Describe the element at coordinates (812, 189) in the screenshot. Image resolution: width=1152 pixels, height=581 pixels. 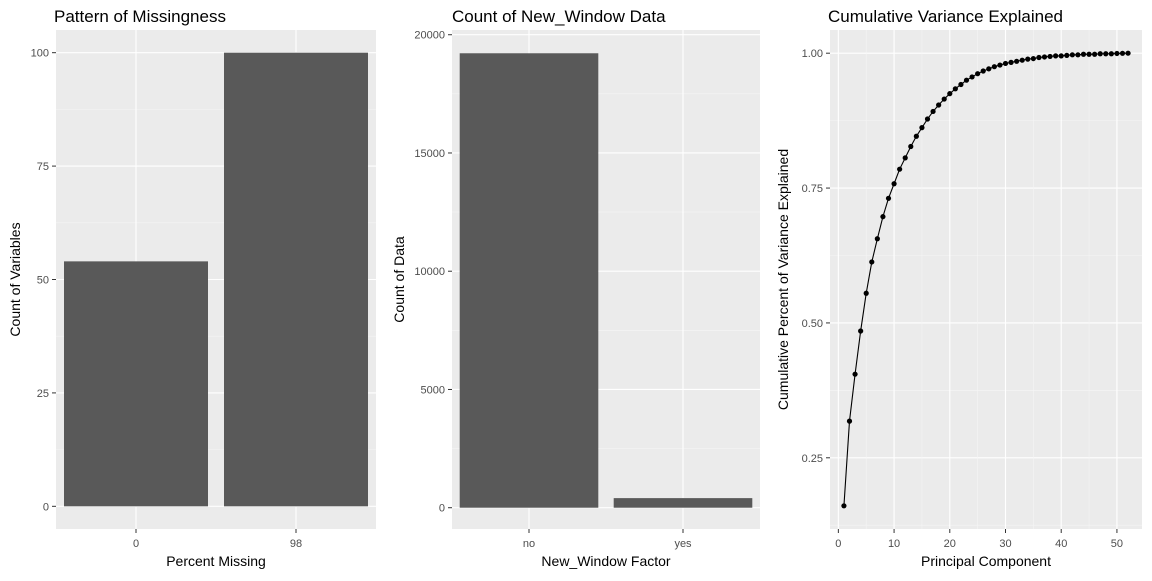
I see `y-tick-label: 0.75` at that location.